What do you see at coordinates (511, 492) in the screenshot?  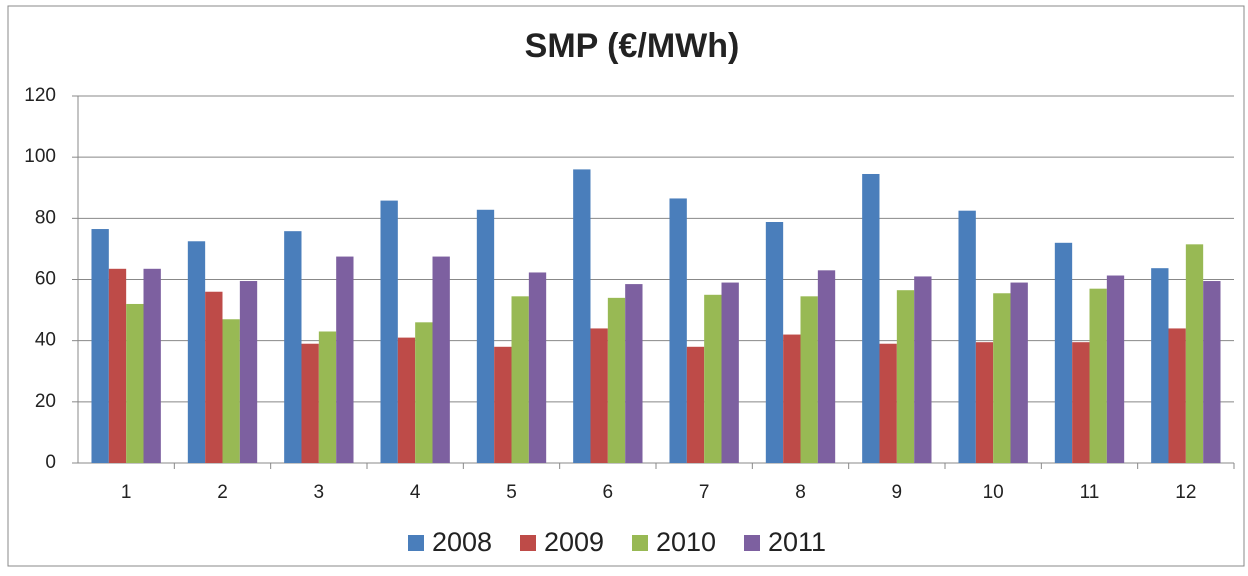 I see `x-tick-label: 5` at bounding box center [511, 492].